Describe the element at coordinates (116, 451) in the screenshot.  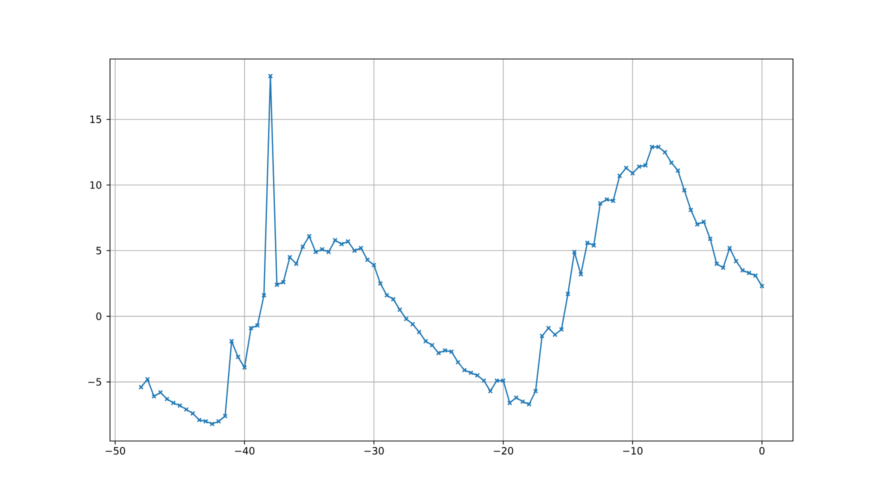
I see `x-tick-label: −50` at that location.